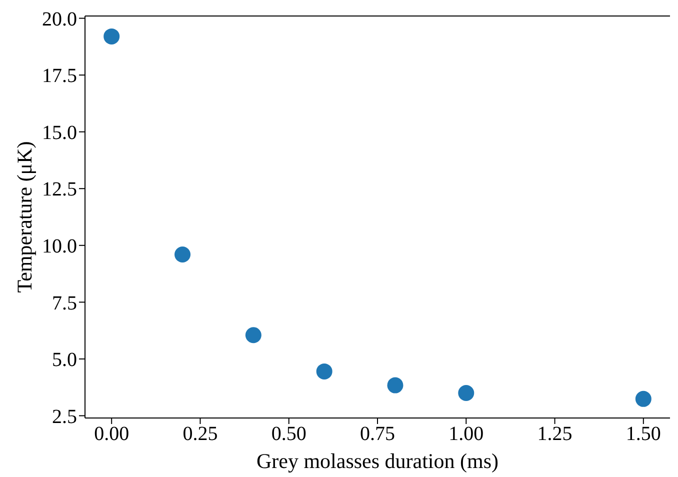 The height and width of the screenshot is (477, 678). Describe the element at coordinates (59, 133) in the screenshot. I see `y-tick-label: 15.0` at that location.